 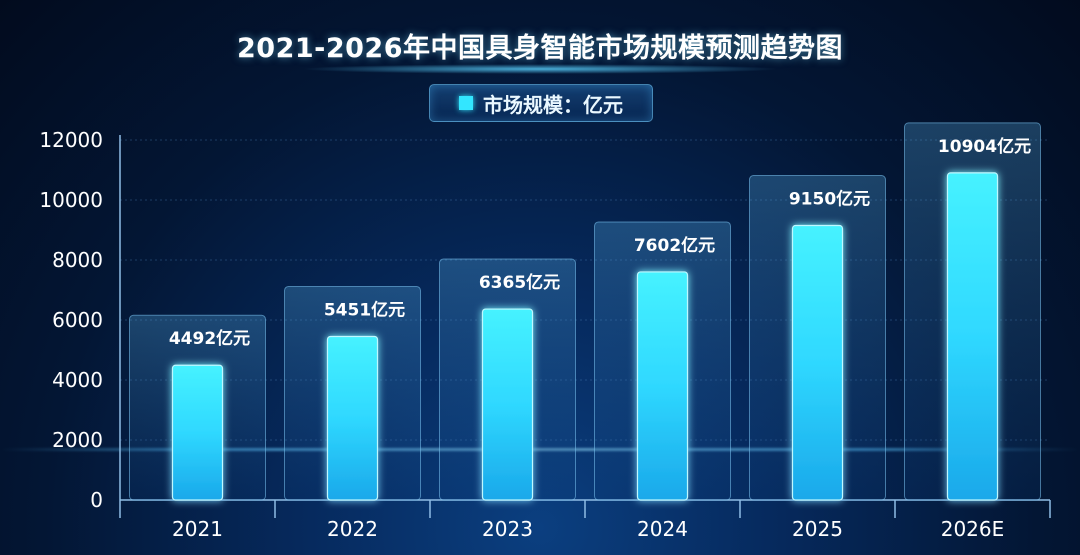 I want to click on data-label: 7602亿元, so click(x=674, y=245).